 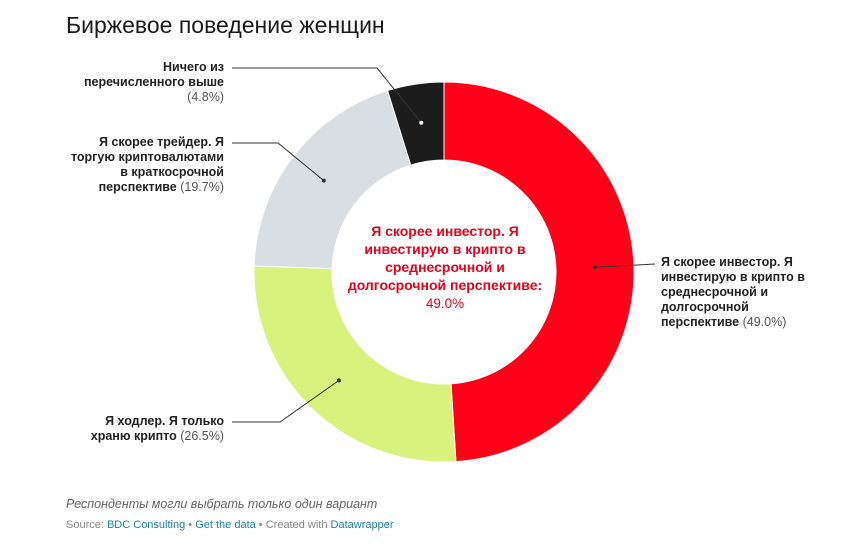 I want to click on leader-dot-none, so click(x=421, y=122).